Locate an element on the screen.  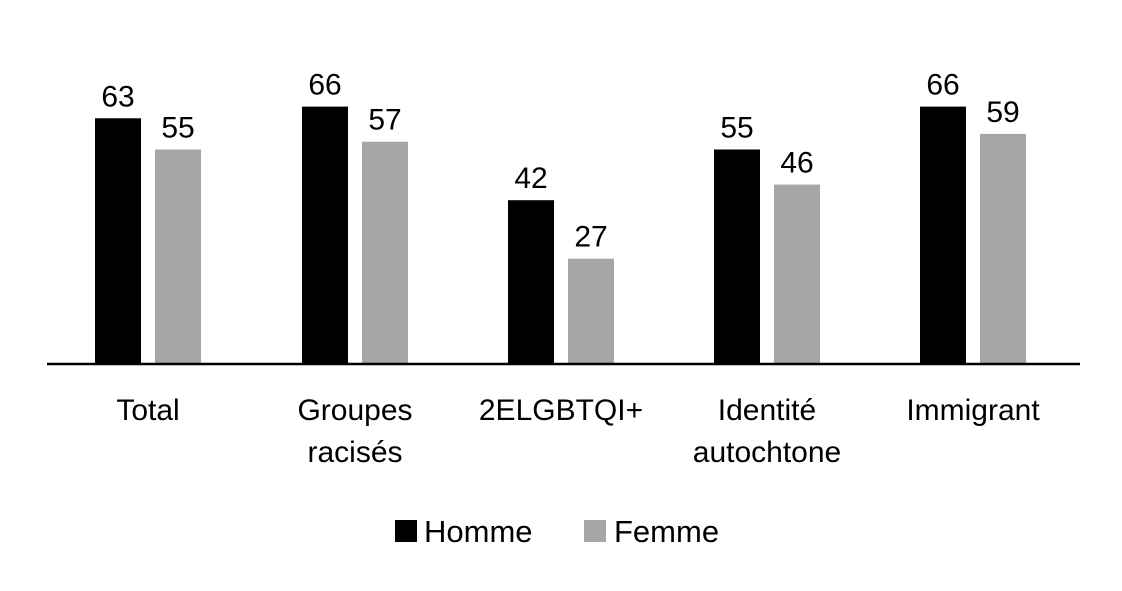
value-label-homme-1: 66 is located at coordinates (324, 85).